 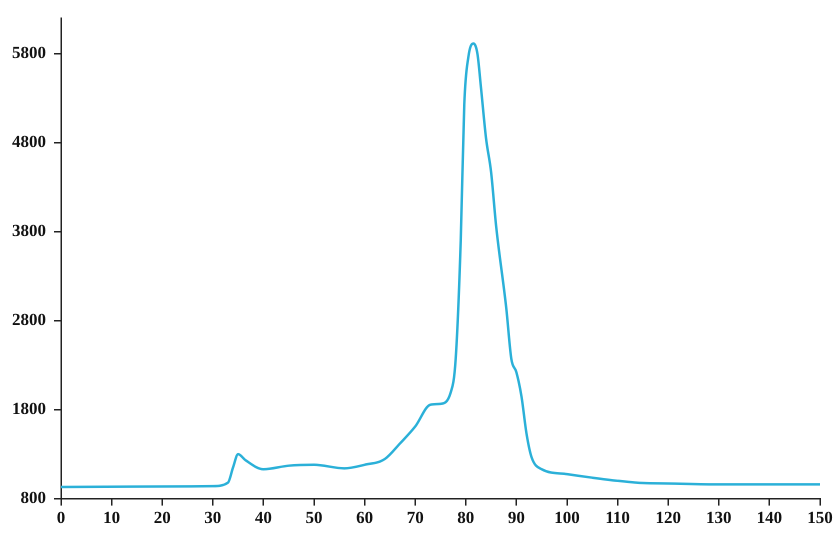 I want to click on x-tick-label: 110, so click(x=617, y=518).